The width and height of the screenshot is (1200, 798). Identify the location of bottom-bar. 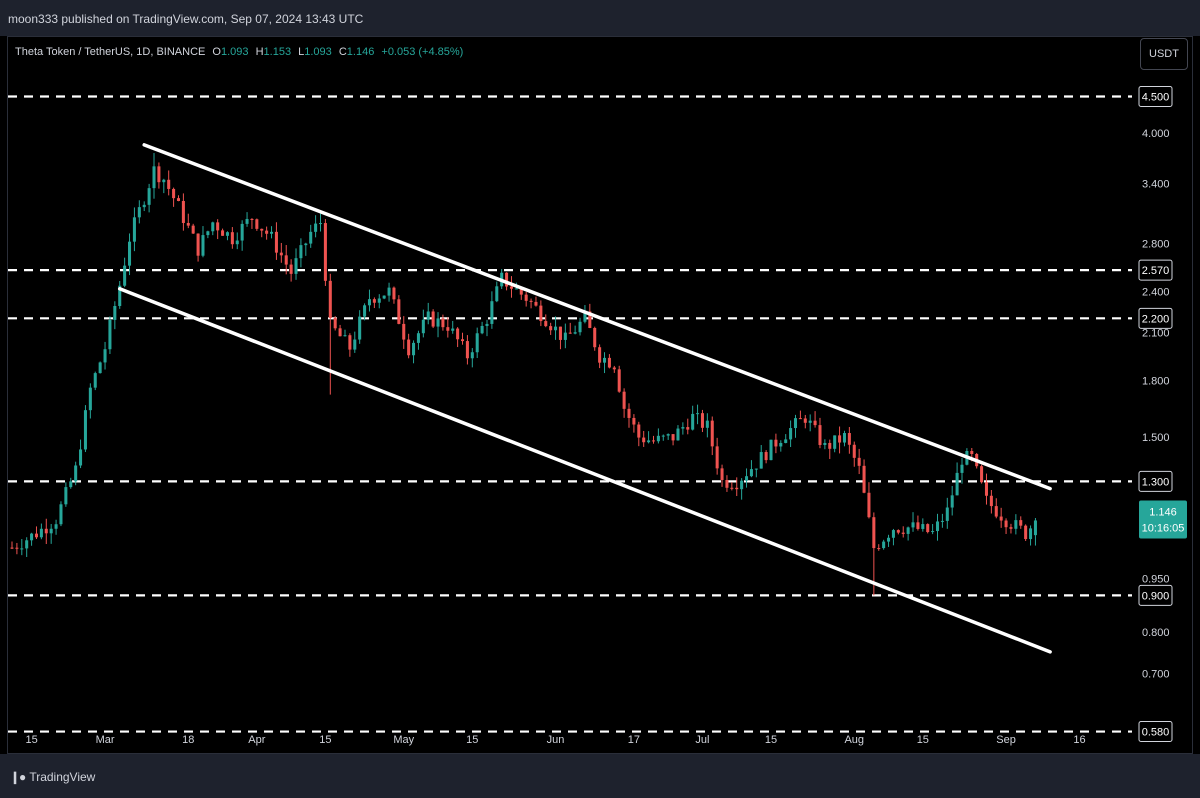
(600, 776).